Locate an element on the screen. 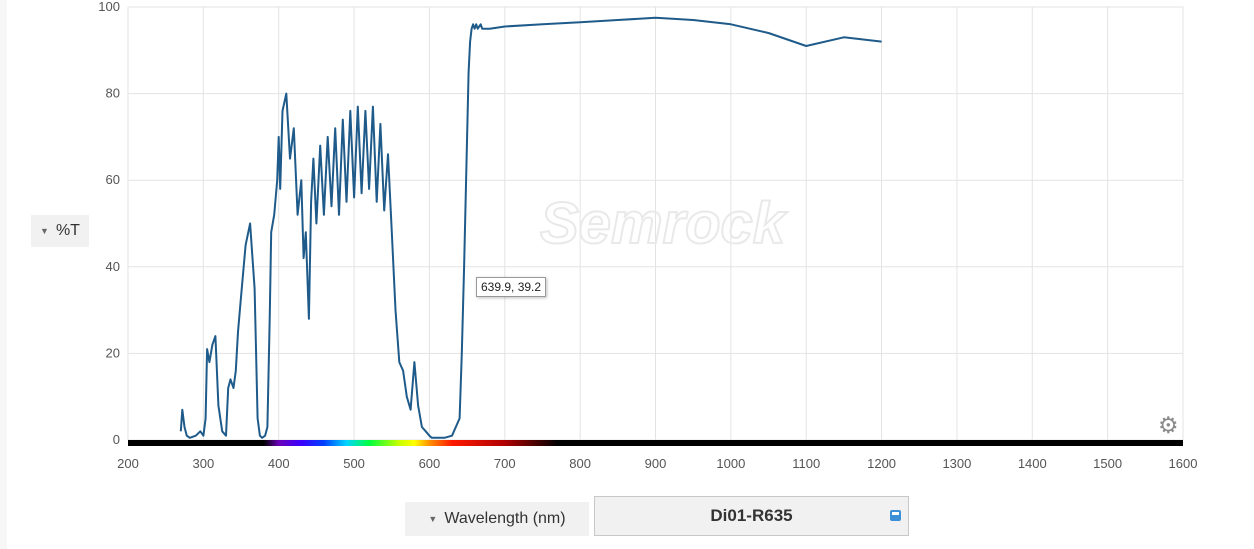  y-tick-label: 0 is located at coordinates (116, 439).